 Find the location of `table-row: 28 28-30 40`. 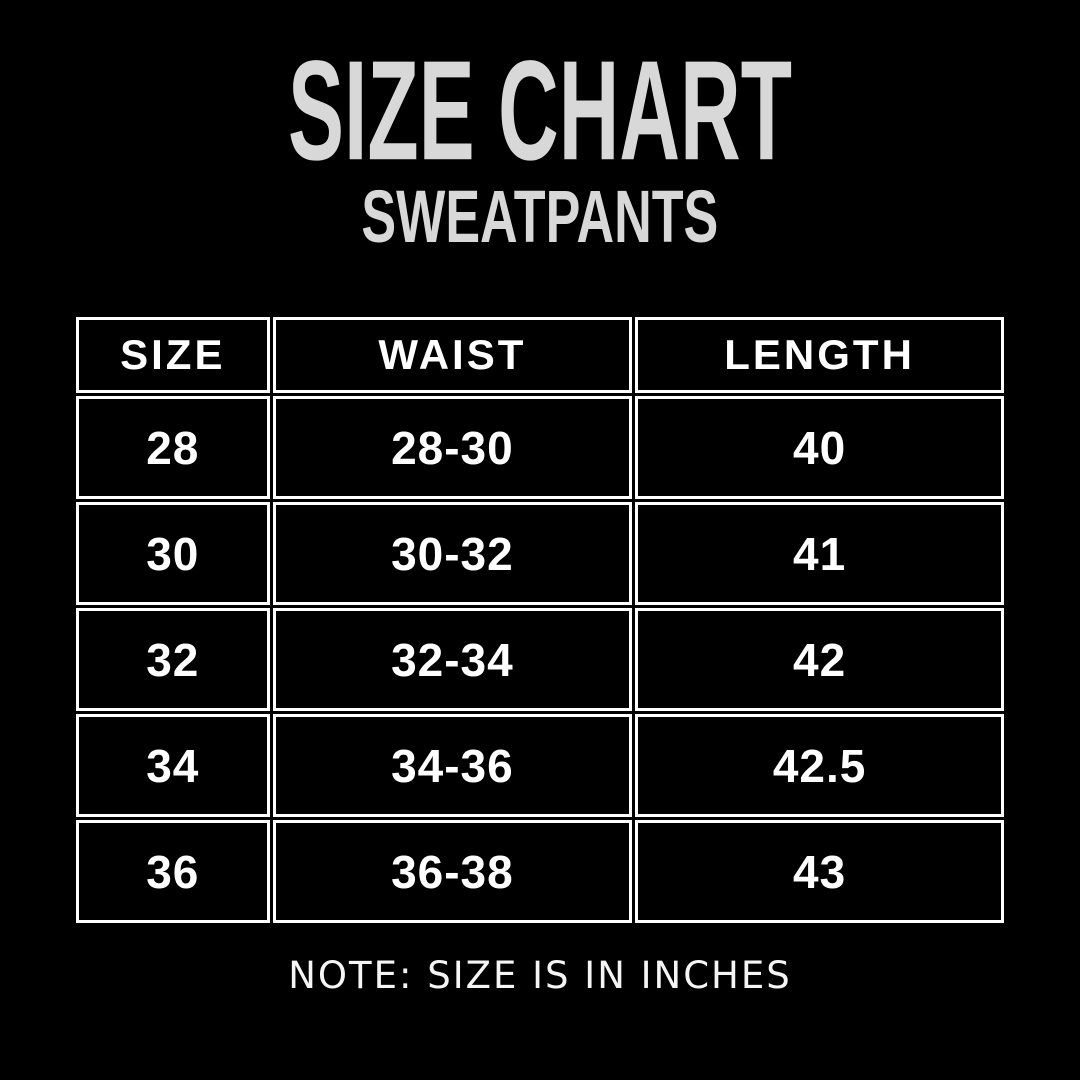

table-row: 28 28-30 40 is located at coordinates (540, 447).